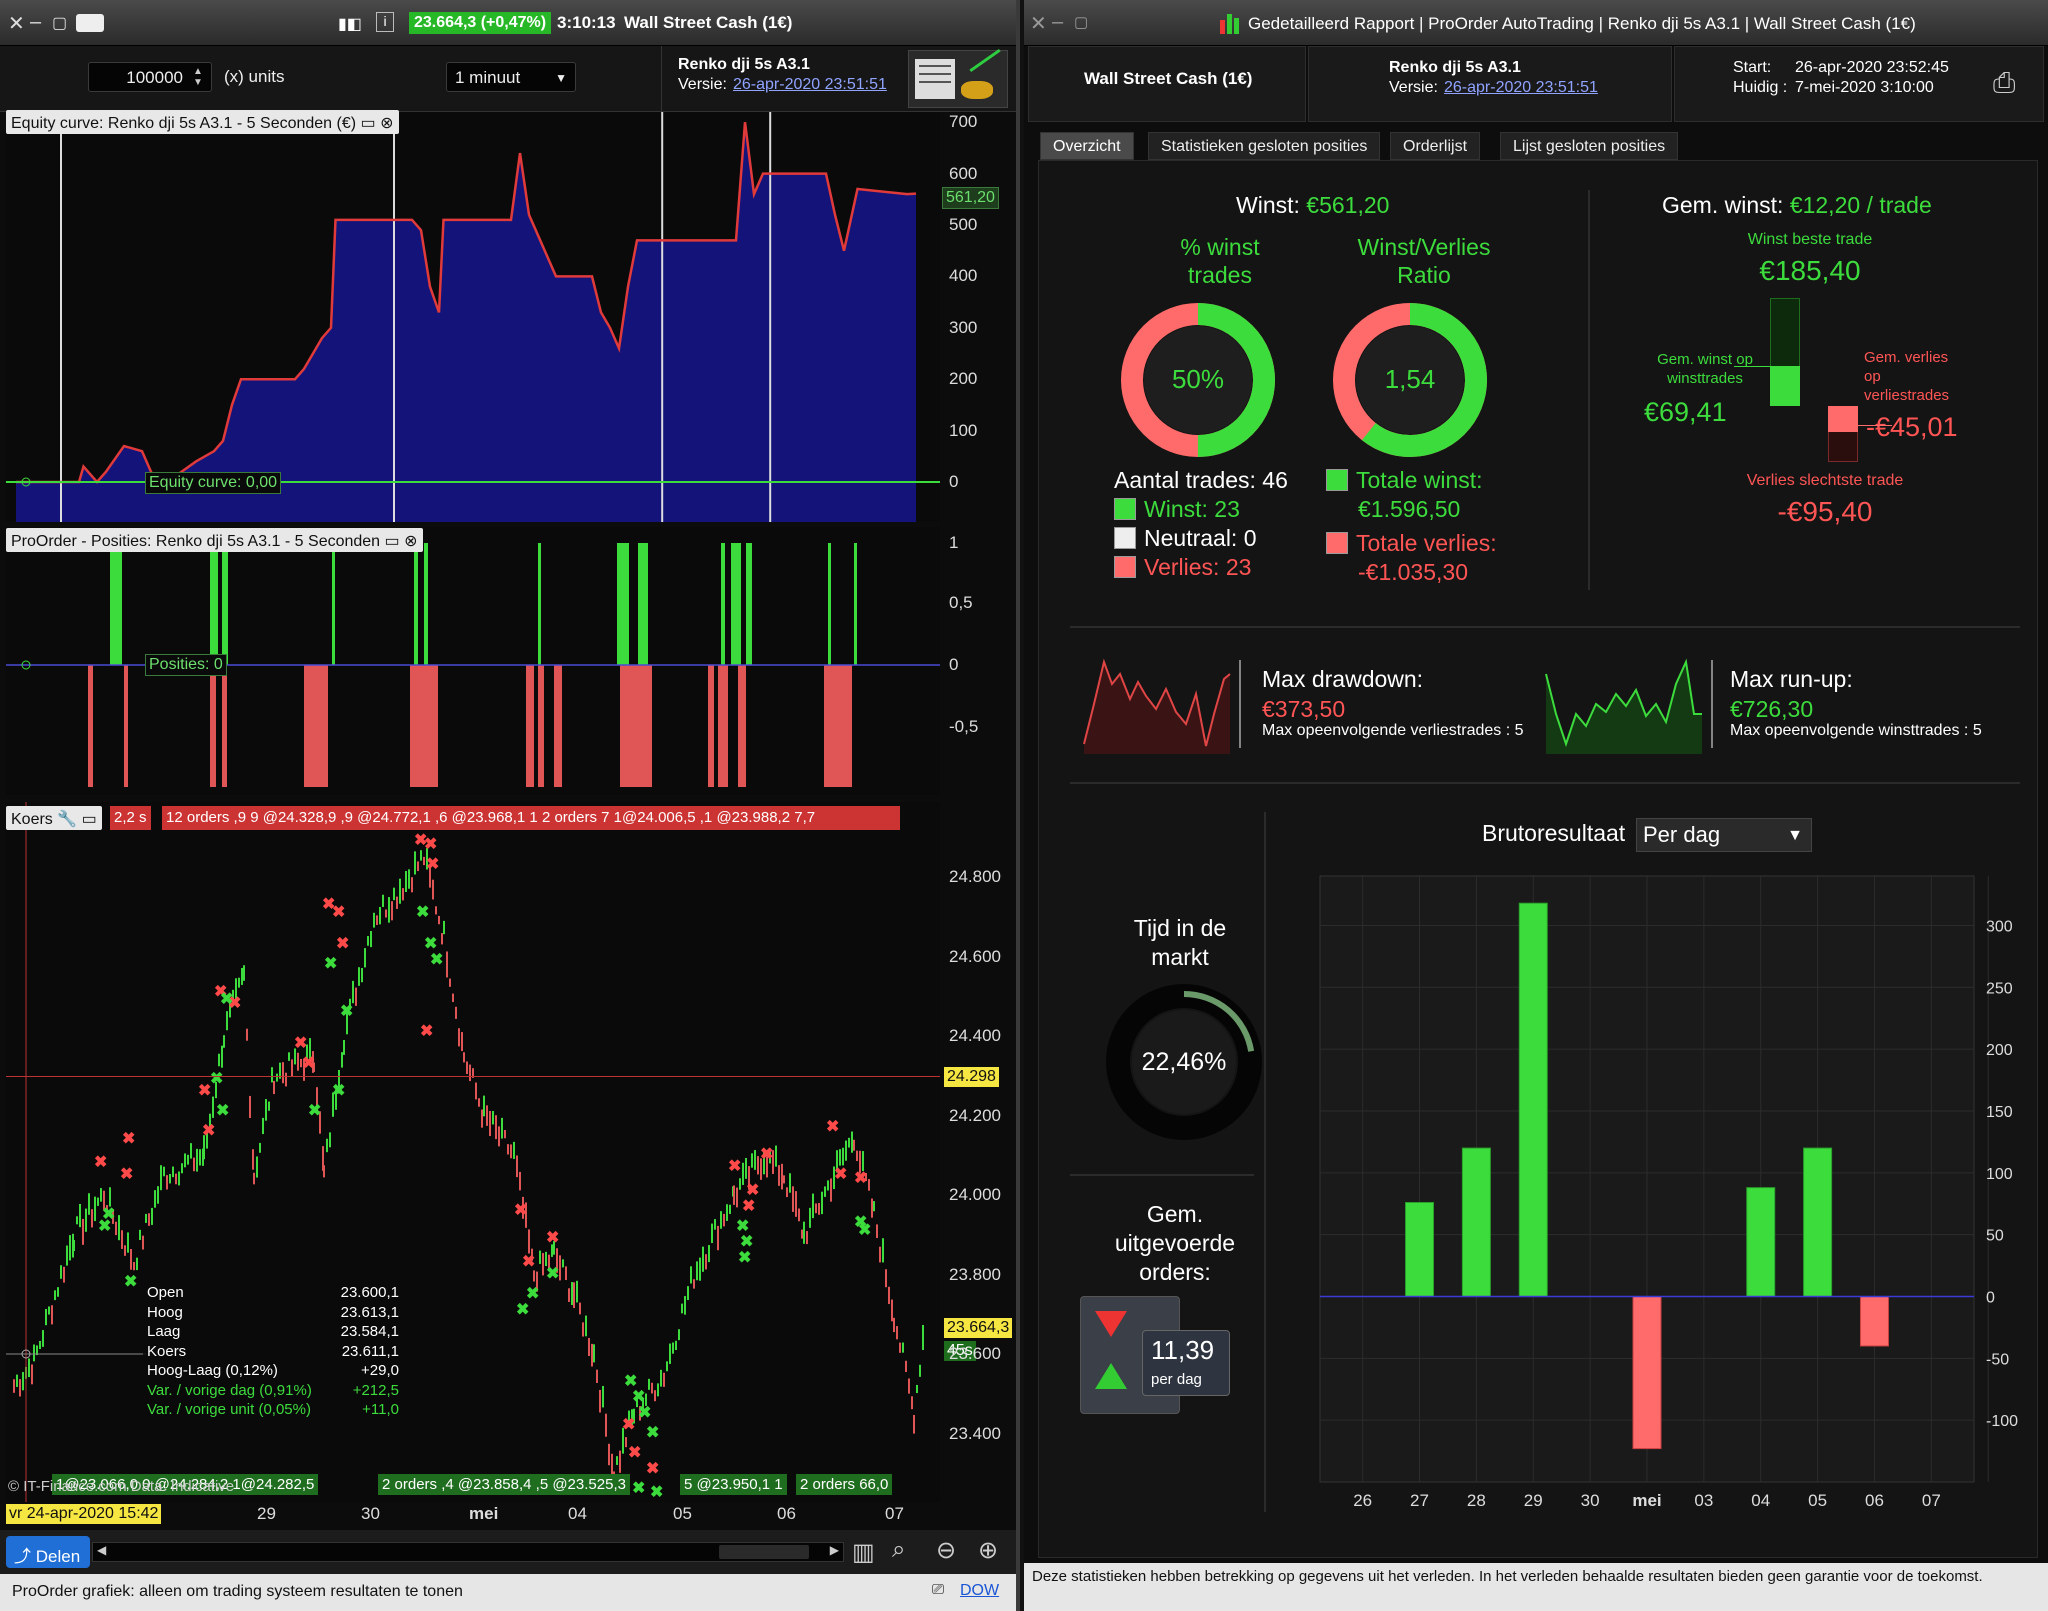 The image size is (2048, 1611). I want to click on ytick-label: 300, so click(1999, 926).